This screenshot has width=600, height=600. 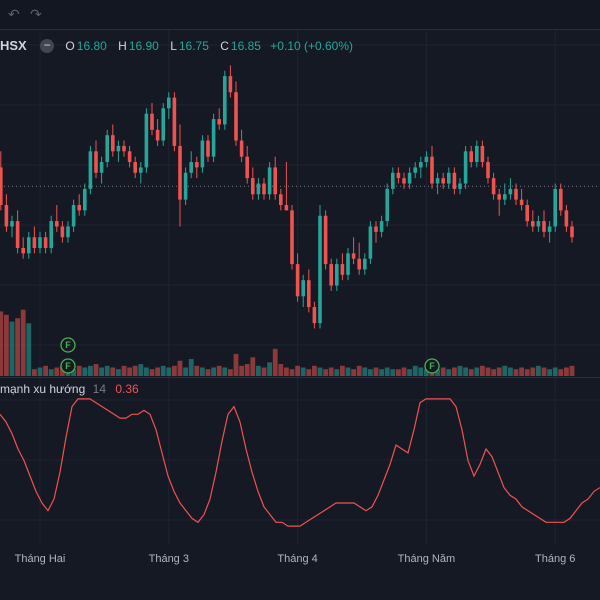 I want to click on symbol-name: HSX, so click(x=13, y=45).